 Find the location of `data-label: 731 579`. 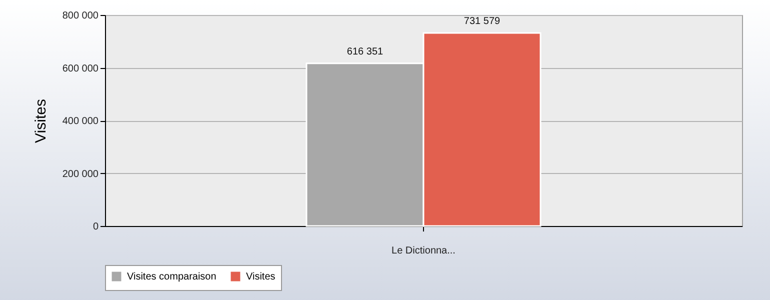

data-label: 731 579 is located at coordinates (482, 22).